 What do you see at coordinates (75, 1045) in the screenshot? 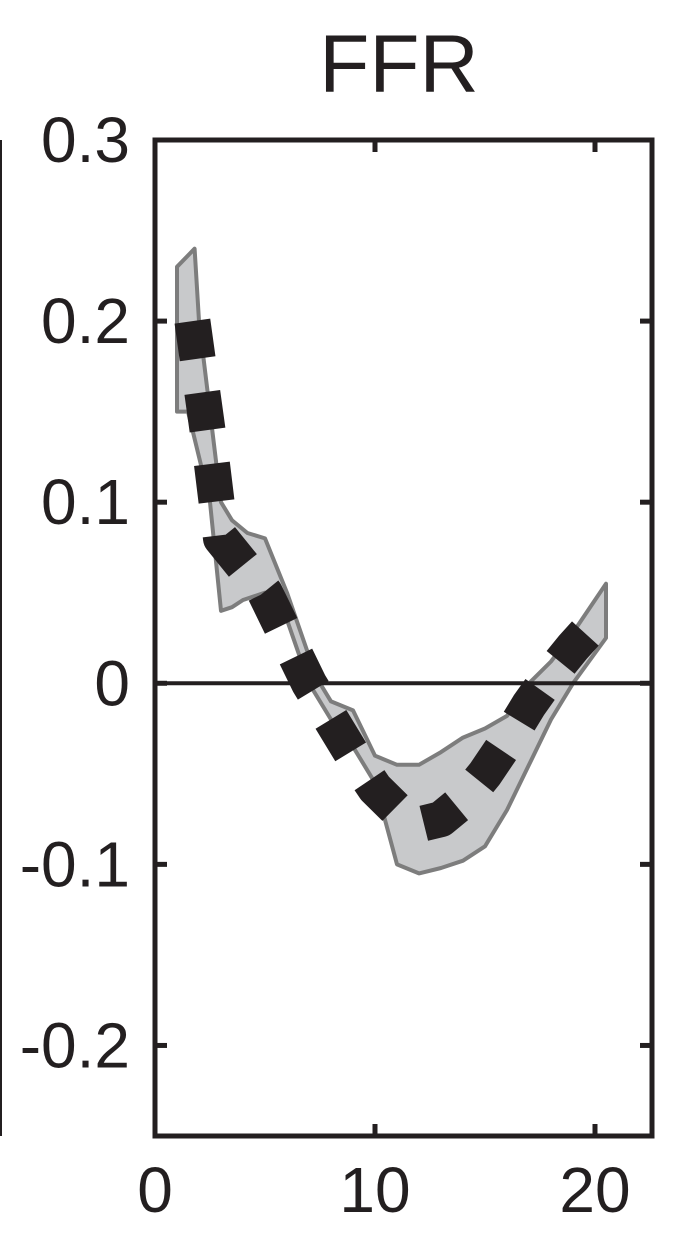
I see `y-tick-label: -0.2` at bounding box center [75, 1045].